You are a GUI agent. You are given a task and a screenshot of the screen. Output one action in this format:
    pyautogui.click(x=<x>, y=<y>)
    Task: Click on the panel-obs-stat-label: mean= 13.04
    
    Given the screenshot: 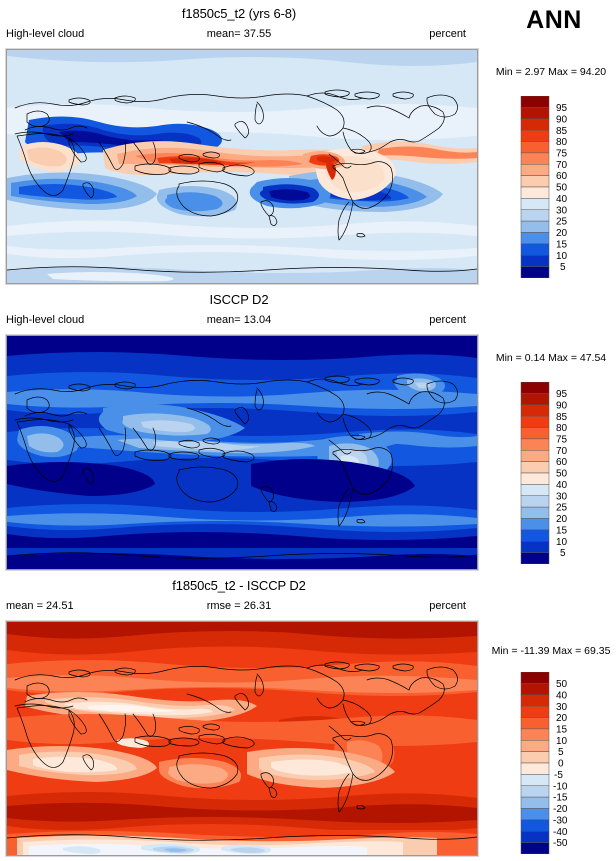 What is the action you would take?
    pyautogui.click(x=239, y=320)
    